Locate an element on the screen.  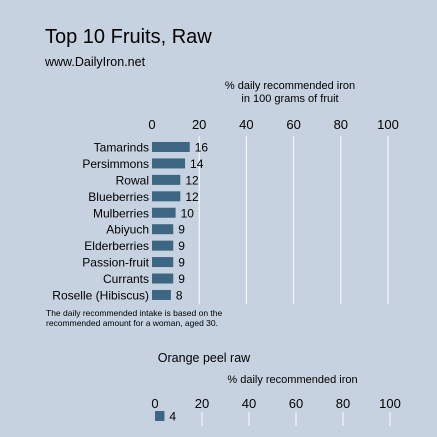
p1-category-label-3: Rowal is located at coordinates (132, 180).